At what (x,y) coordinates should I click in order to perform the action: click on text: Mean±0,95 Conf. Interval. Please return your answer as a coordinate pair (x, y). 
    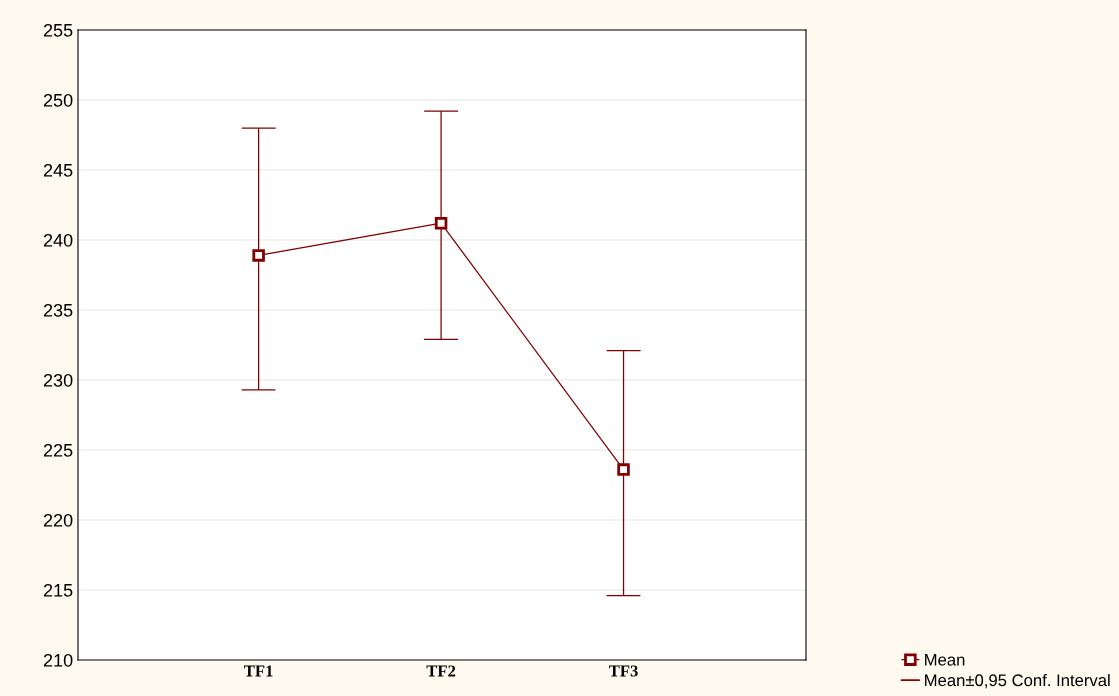
    Looking at the image, I should click on (1017, 681).